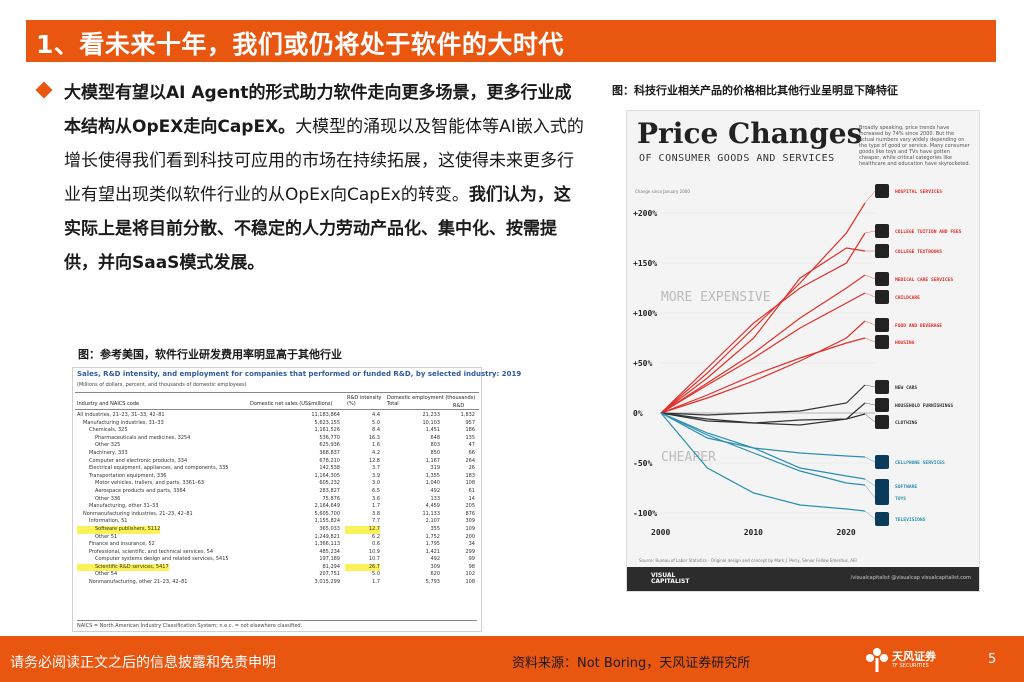 This screenshot has height=682, width=1024. Describe the element at coordinates (645, 313) in the screenshot. I see `y-tick-label: +100%` at that location.